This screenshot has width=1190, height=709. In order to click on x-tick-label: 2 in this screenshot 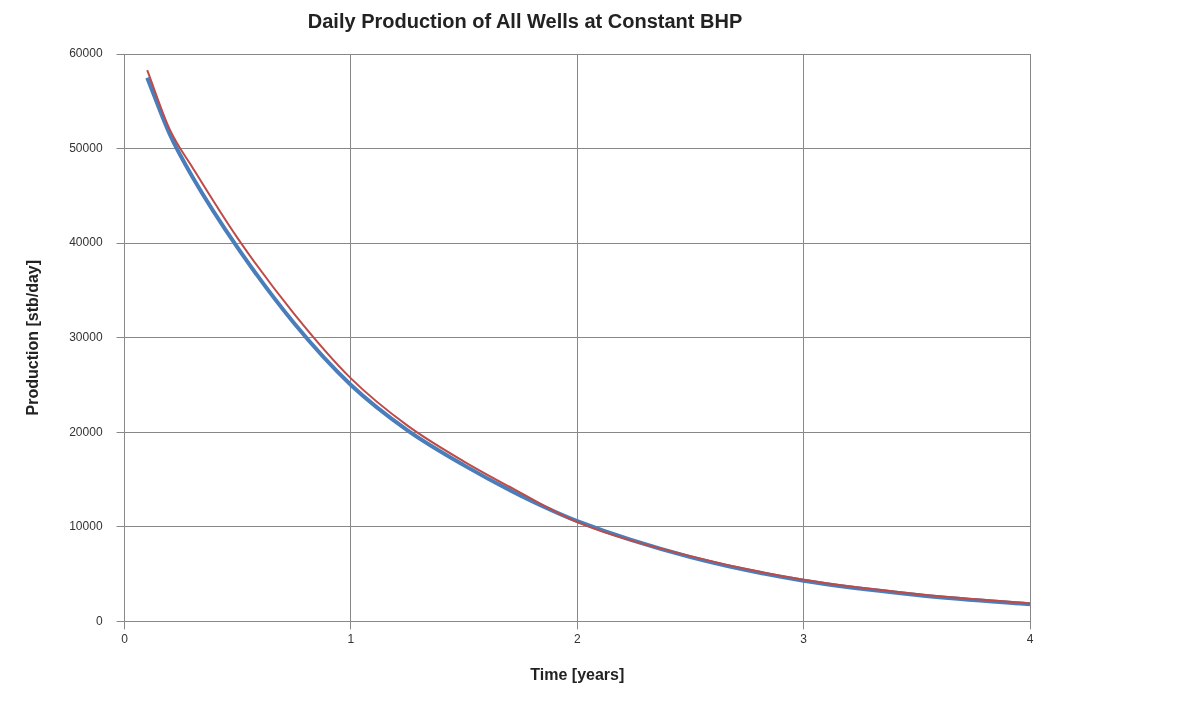, I will do `click(577, 638)`.